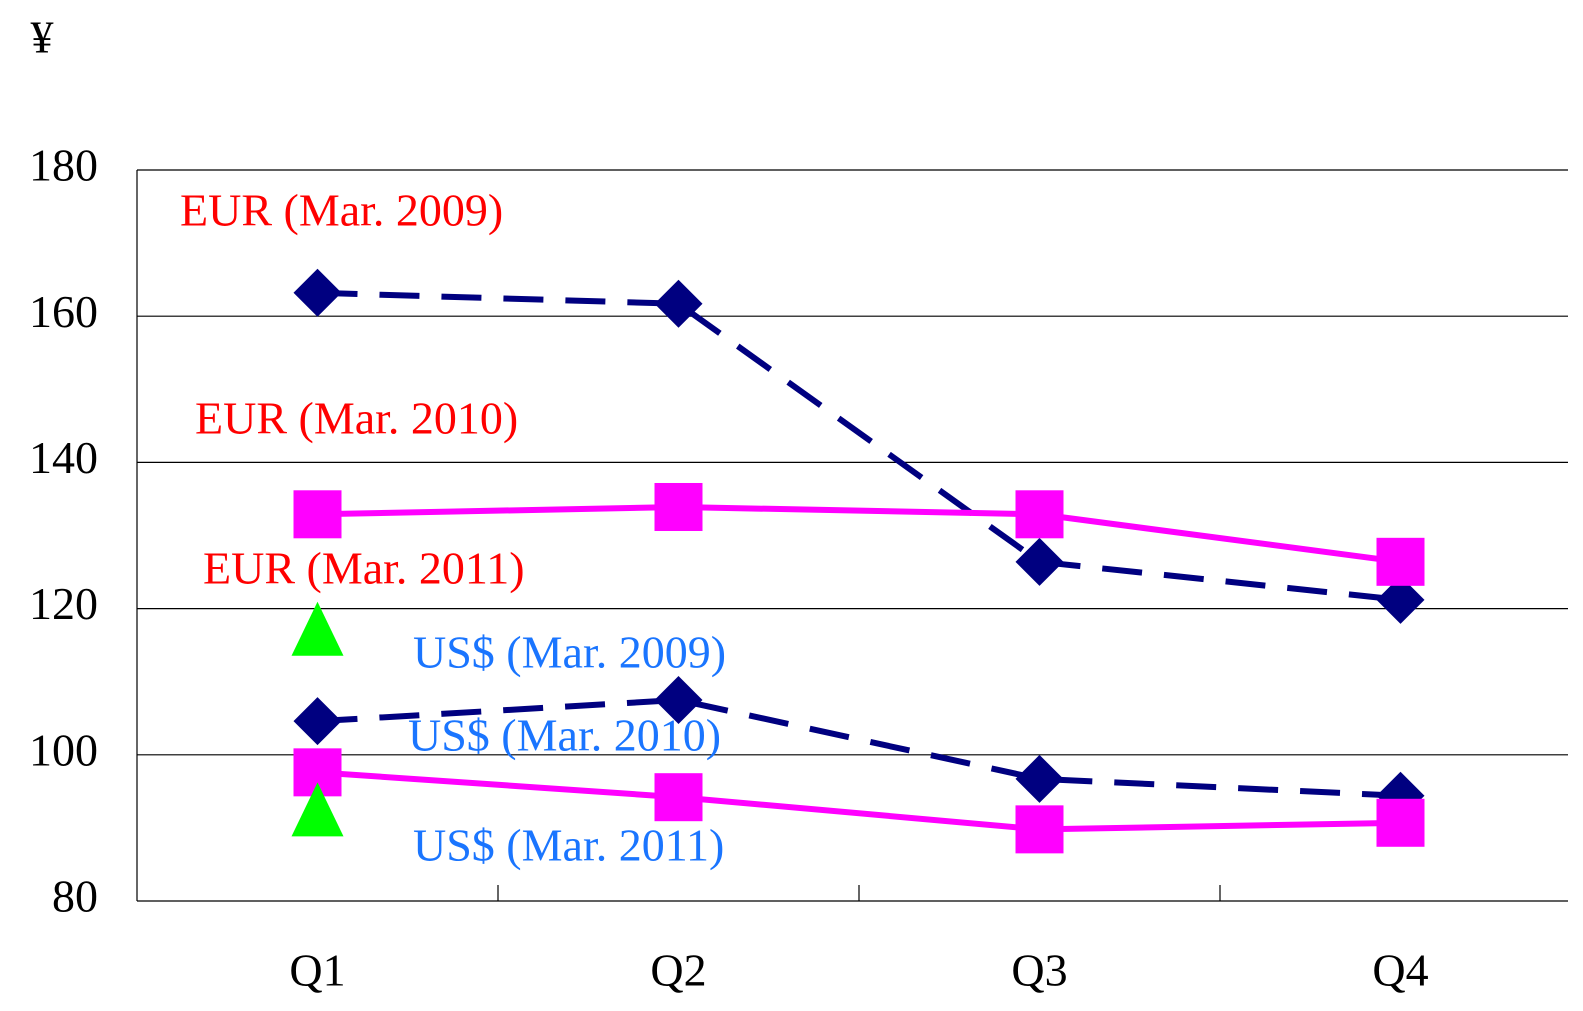 Image resolution: width=1583 pixels, height=1011 pixels. I want to click on x-tick-label: Q1, so click(317, 970).